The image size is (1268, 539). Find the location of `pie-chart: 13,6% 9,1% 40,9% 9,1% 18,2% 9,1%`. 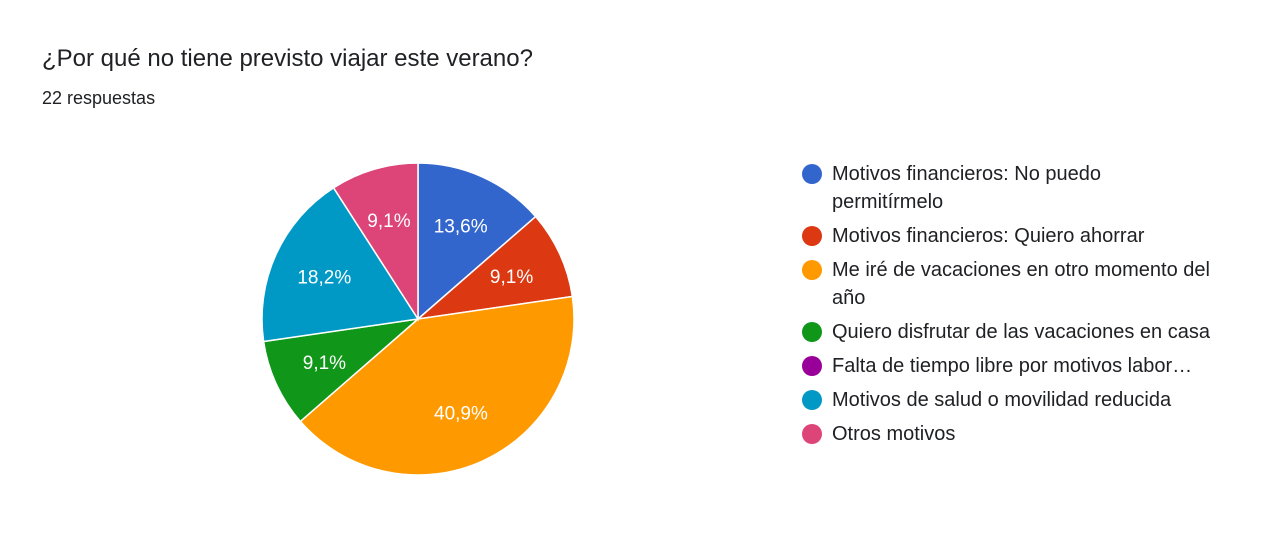

pie-chart: 13,6% 9,1% 40,9% 9,1% 18,2% 9,1% is located at coordinates (418, 319).